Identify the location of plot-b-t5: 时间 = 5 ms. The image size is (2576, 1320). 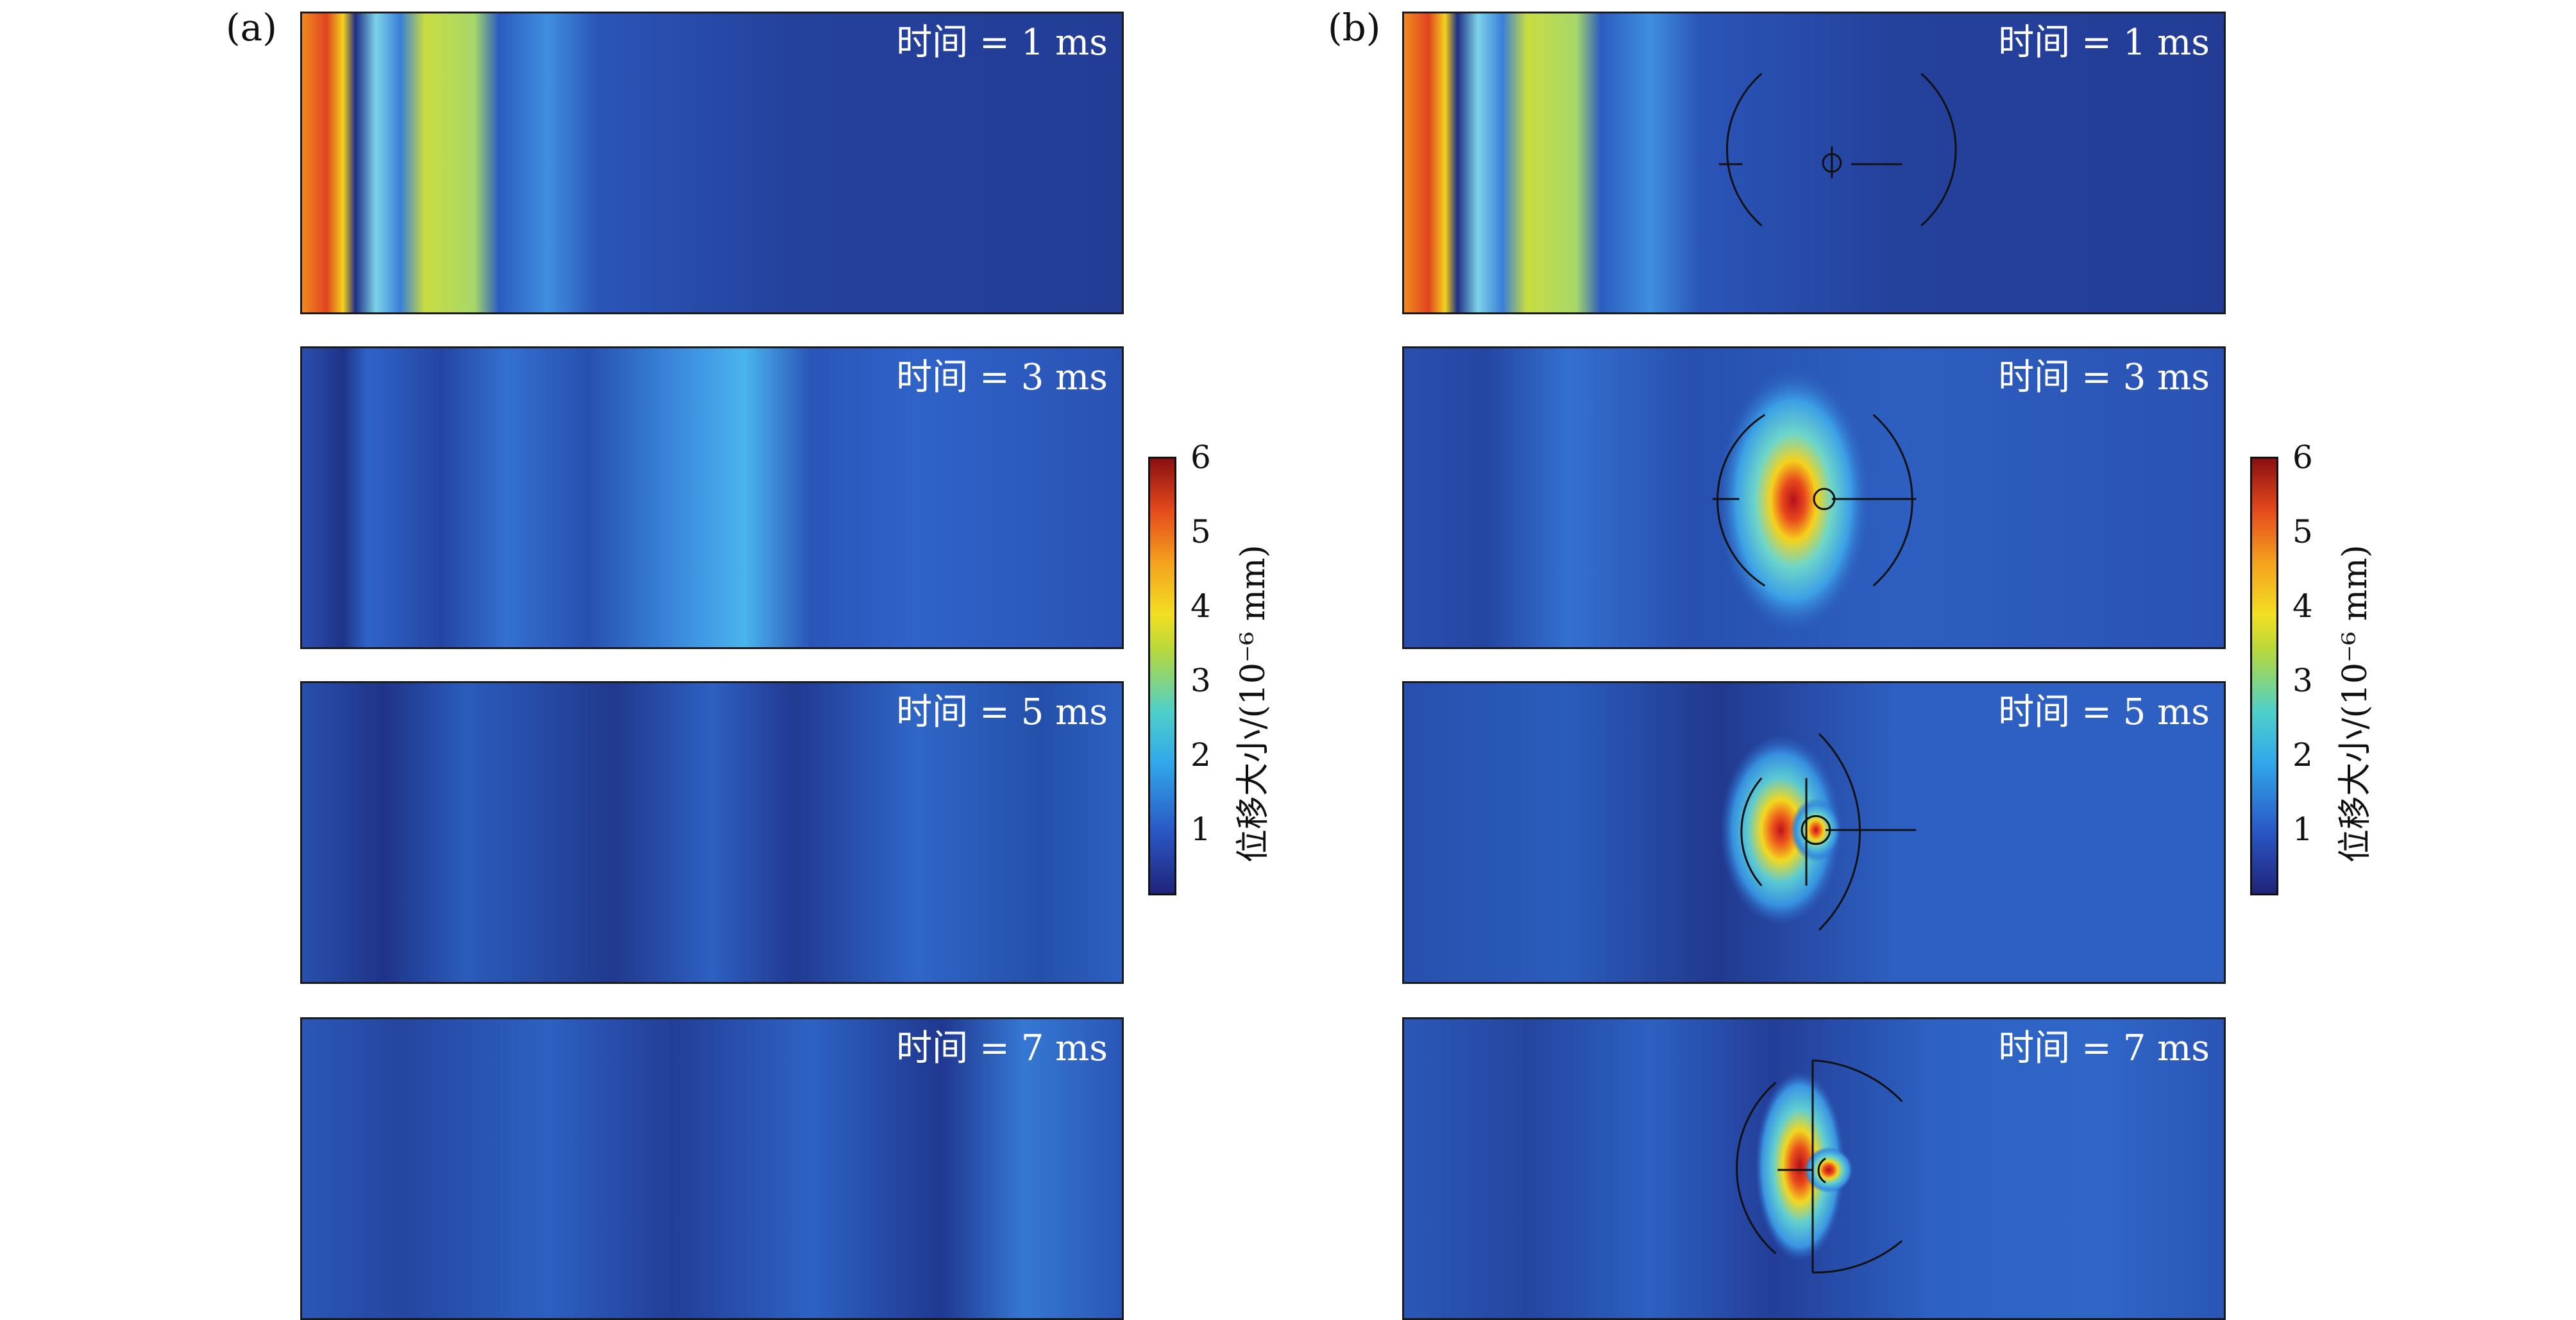
(1814, 832).